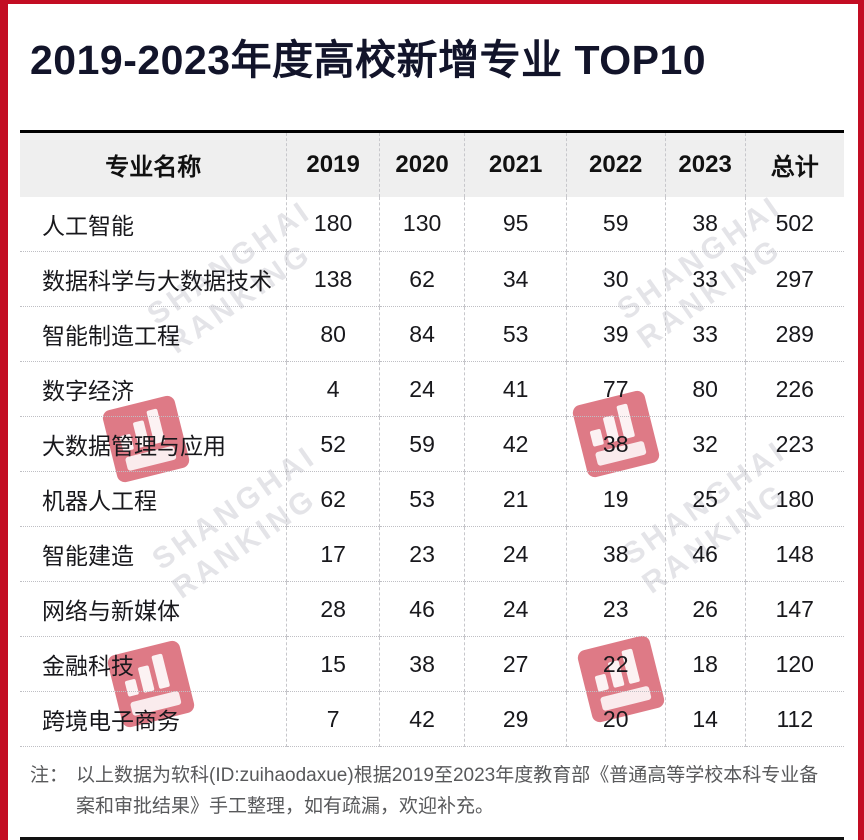 Image resolution: width=864 pixels, height=840 pixels. Describe the element at coordinates (153, 334) in the screenshot. I see `major-name-cell: 智能制造工程` at that location.